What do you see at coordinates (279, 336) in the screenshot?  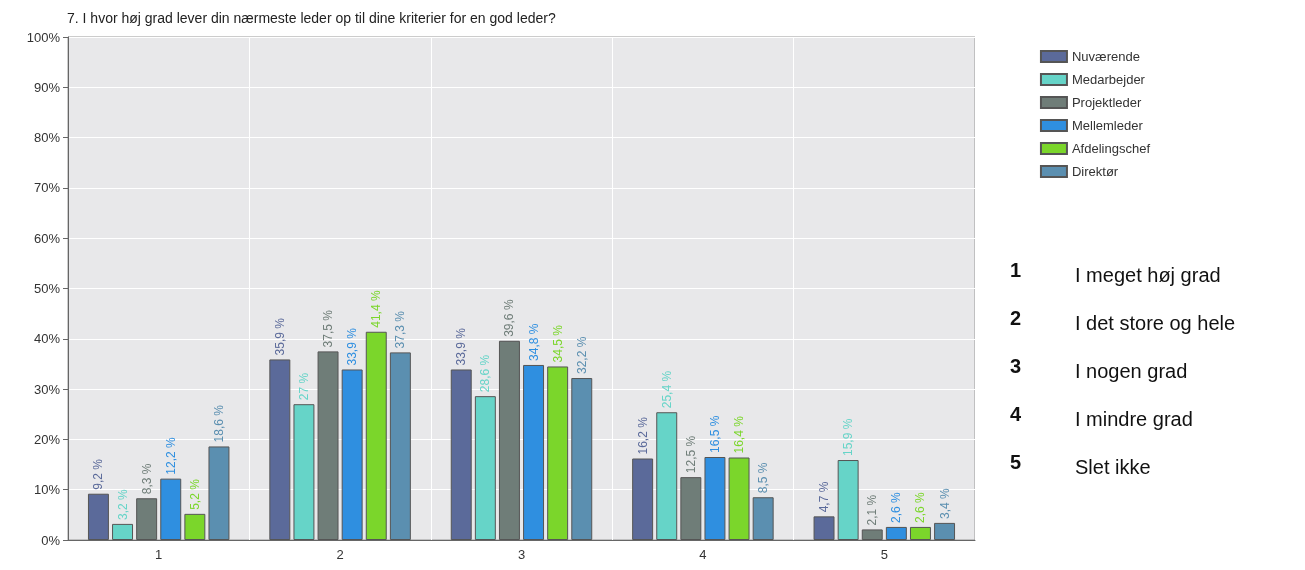 I see `data-label: 35,9 %` at bounding box center [279, 336].